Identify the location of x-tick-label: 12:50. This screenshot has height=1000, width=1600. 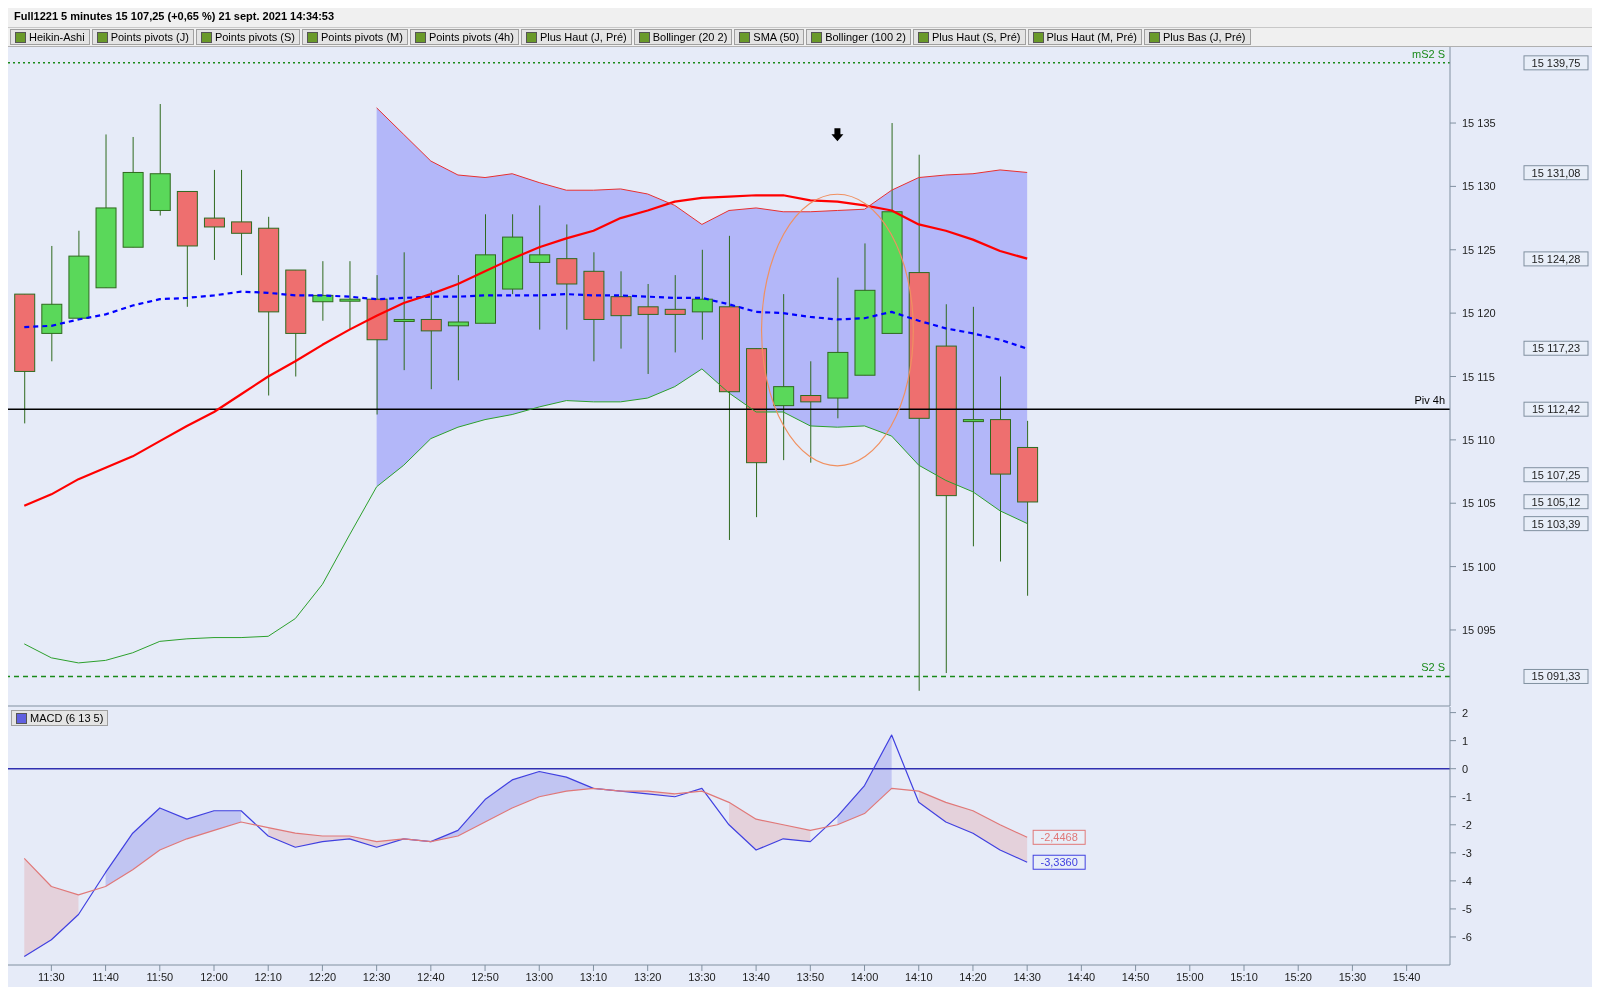
(485, 976).